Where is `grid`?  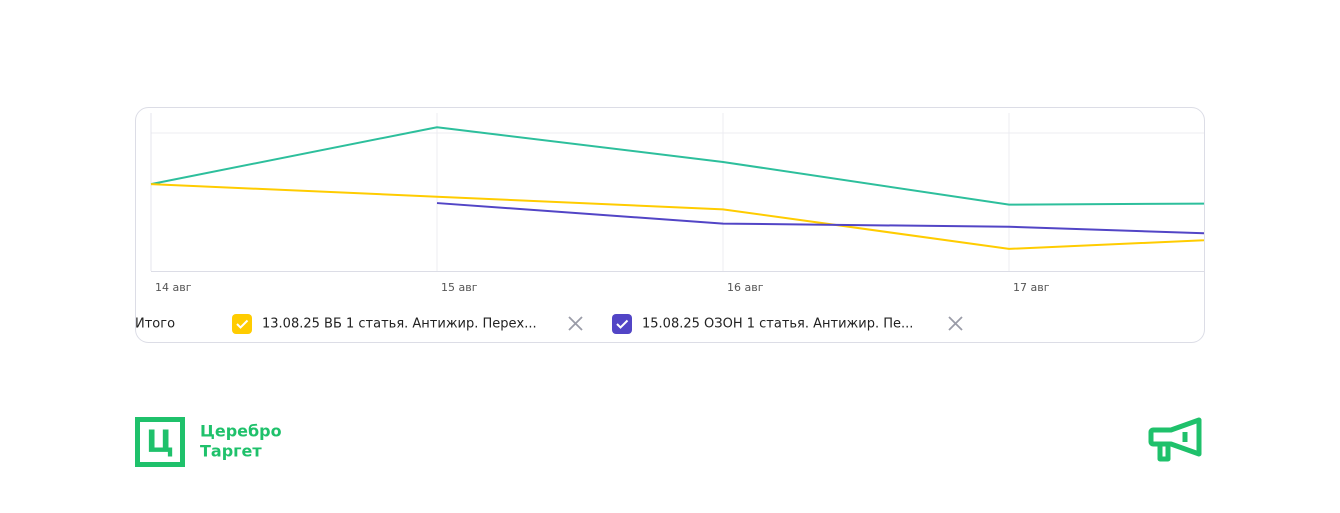
grid is located at coordinates (723, 192).